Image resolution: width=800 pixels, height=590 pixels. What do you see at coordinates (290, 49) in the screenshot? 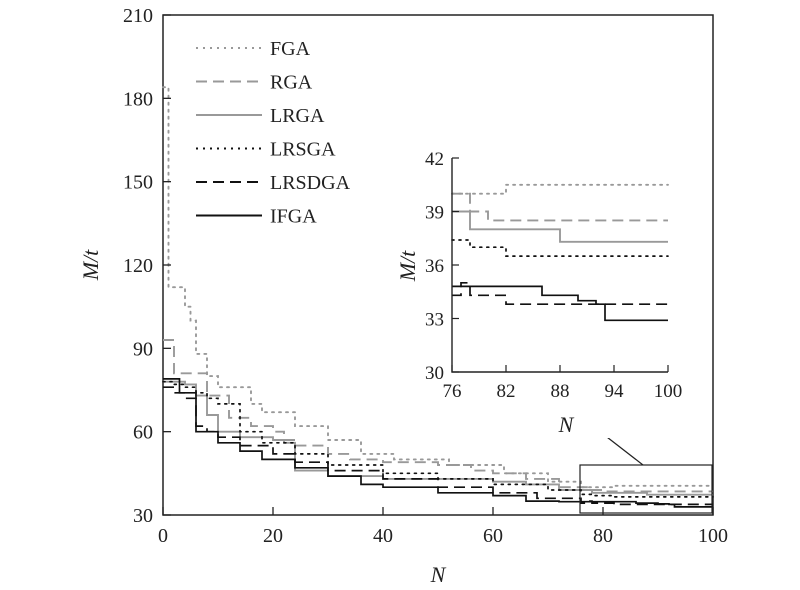
I see `legend-label-fga: FGA` at bounding box center [290, 49].